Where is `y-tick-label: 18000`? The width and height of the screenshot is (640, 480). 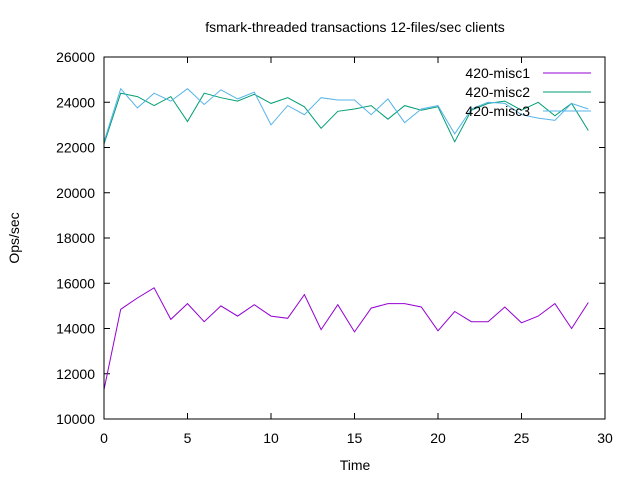
y-tick-label: 18000 is located at coordinates (75, 238).